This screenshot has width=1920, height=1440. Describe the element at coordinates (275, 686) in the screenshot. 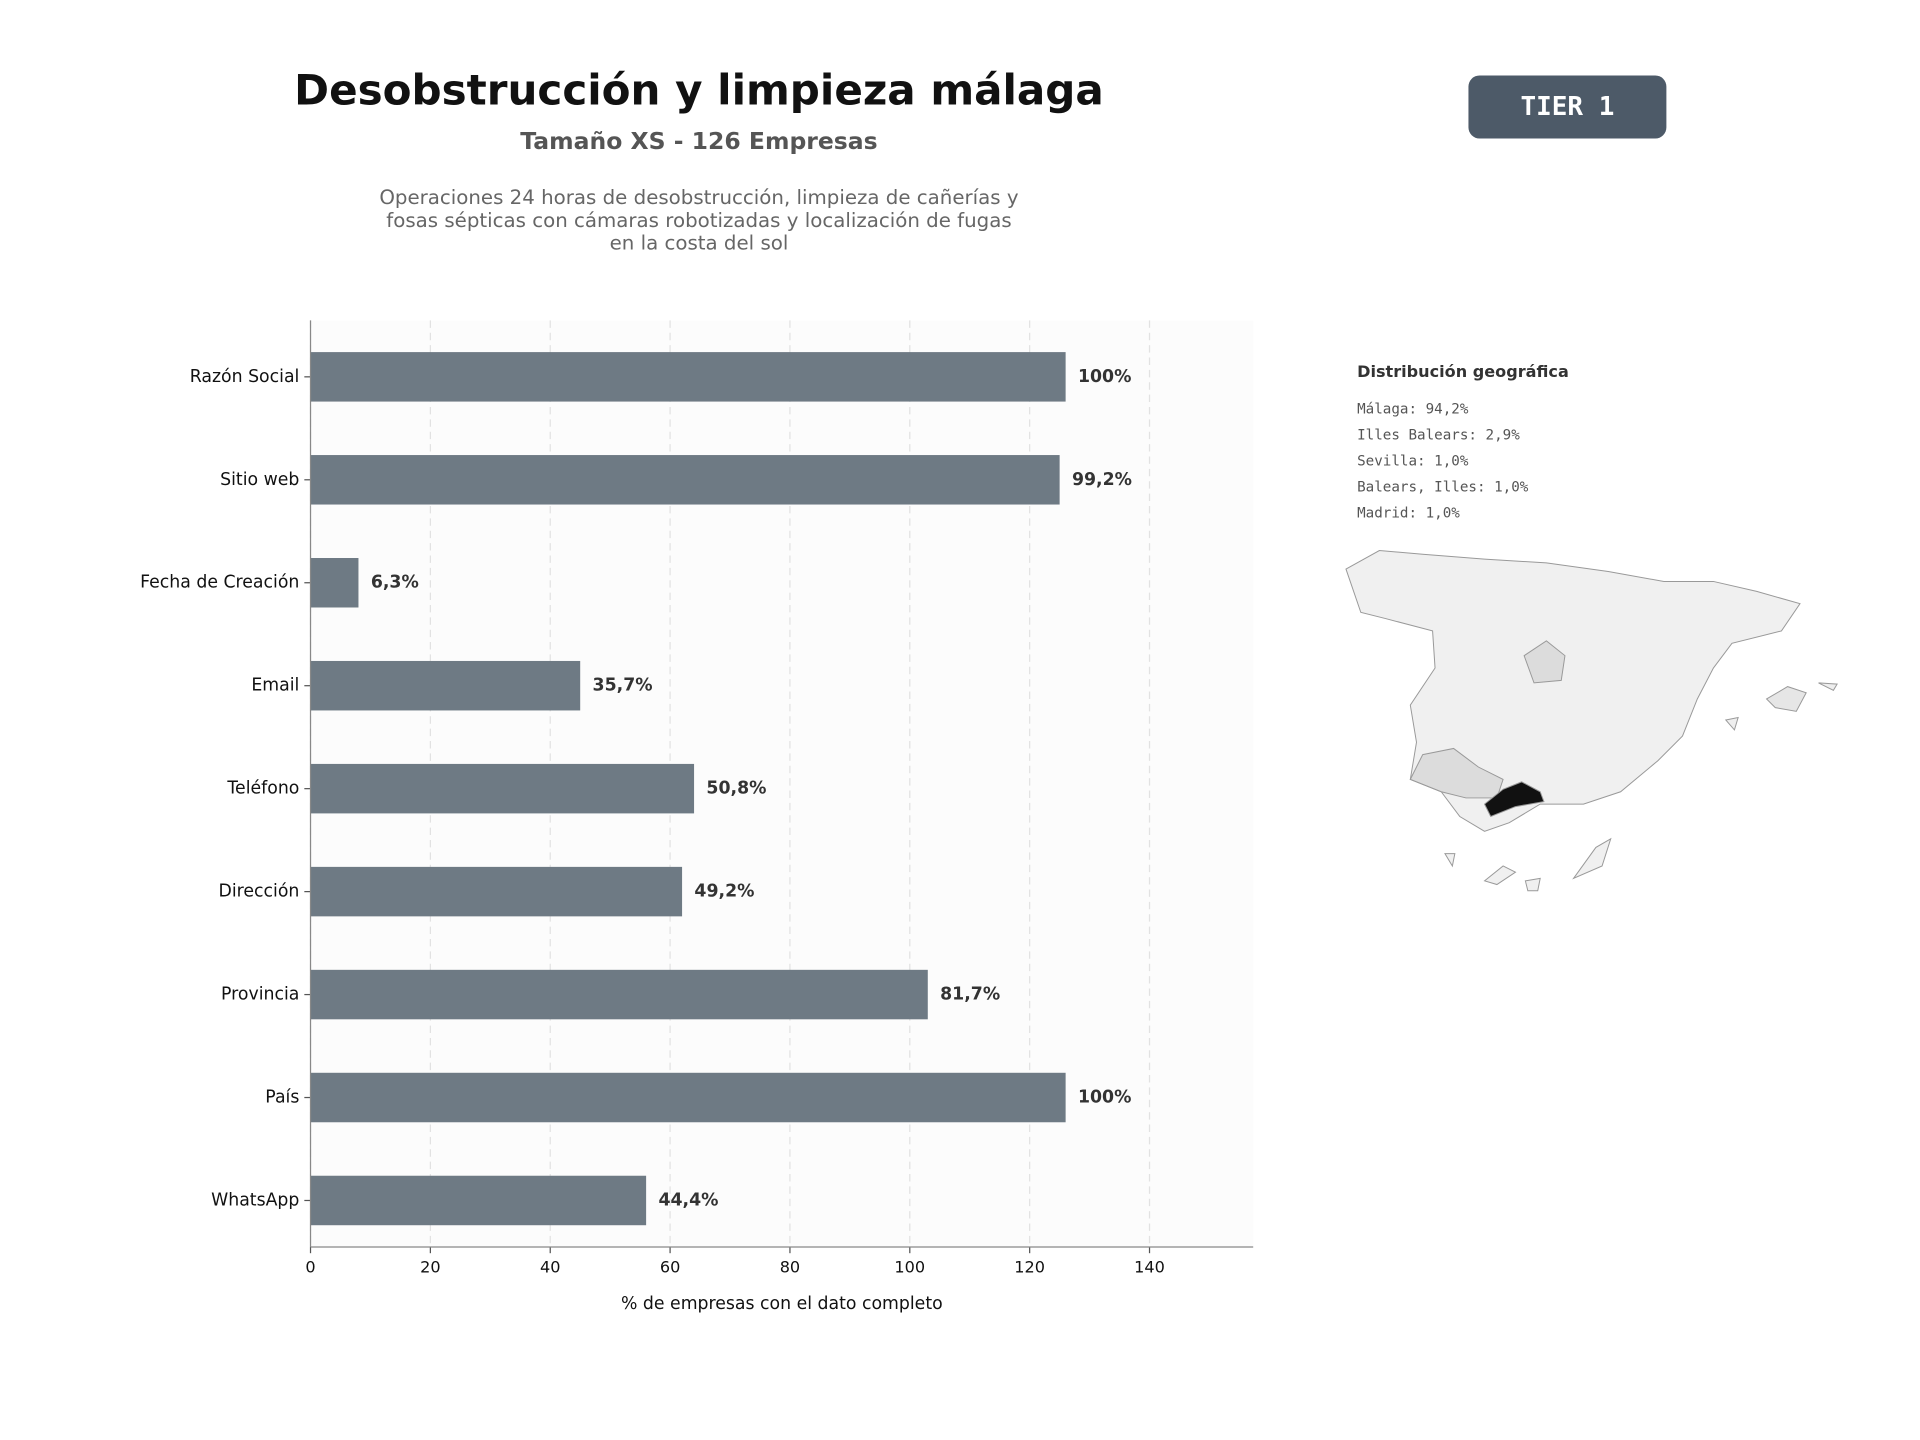

I see `y-tick-label: Email` at that location.